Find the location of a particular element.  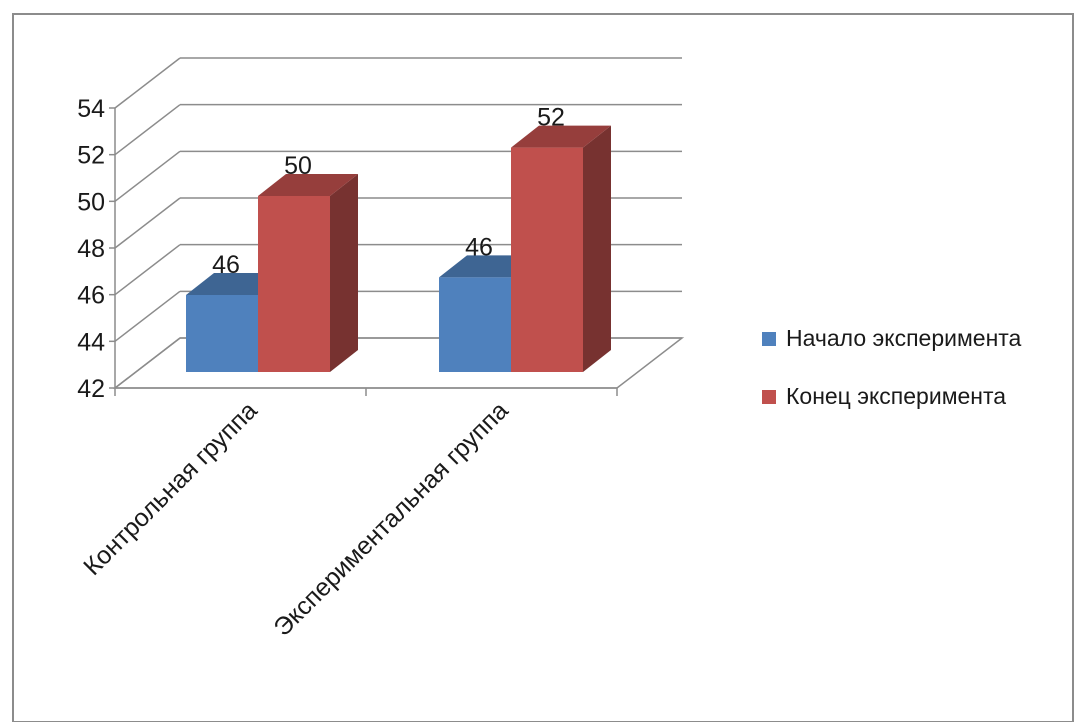

bar: 50 is located at coordinates (308, 262).